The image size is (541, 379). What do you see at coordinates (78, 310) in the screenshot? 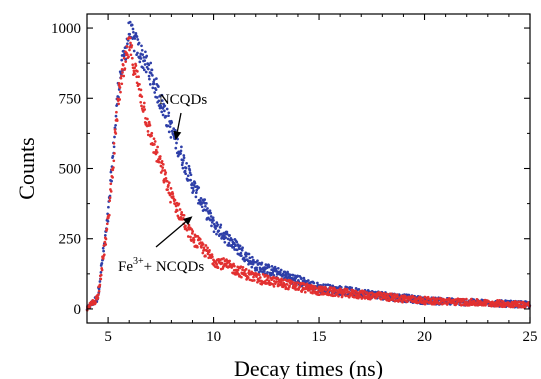
I see `y-tick-label: 0` at bounding box center [78, 310].